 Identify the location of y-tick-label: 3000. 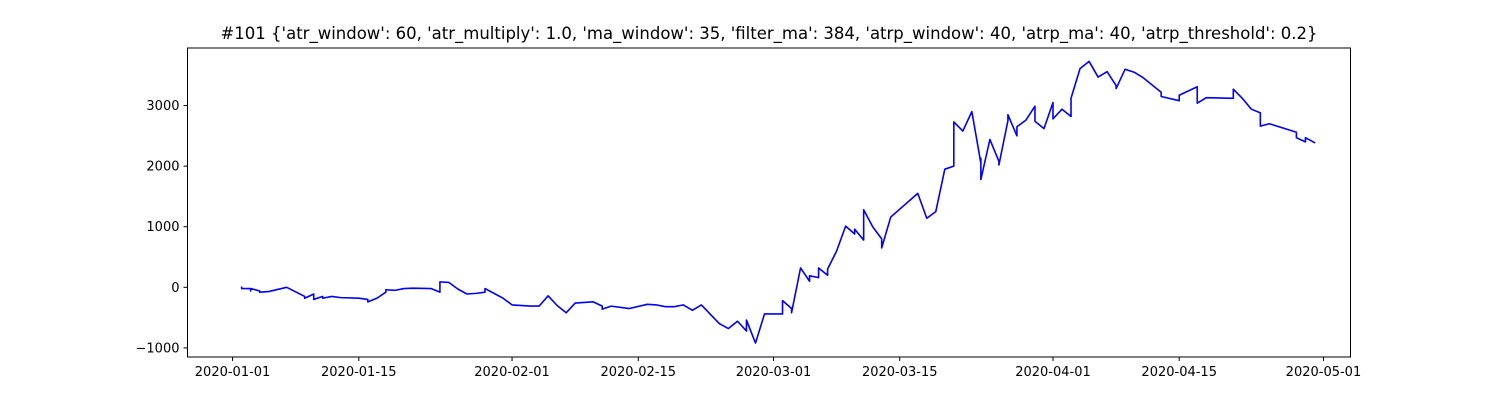
(162, 106).